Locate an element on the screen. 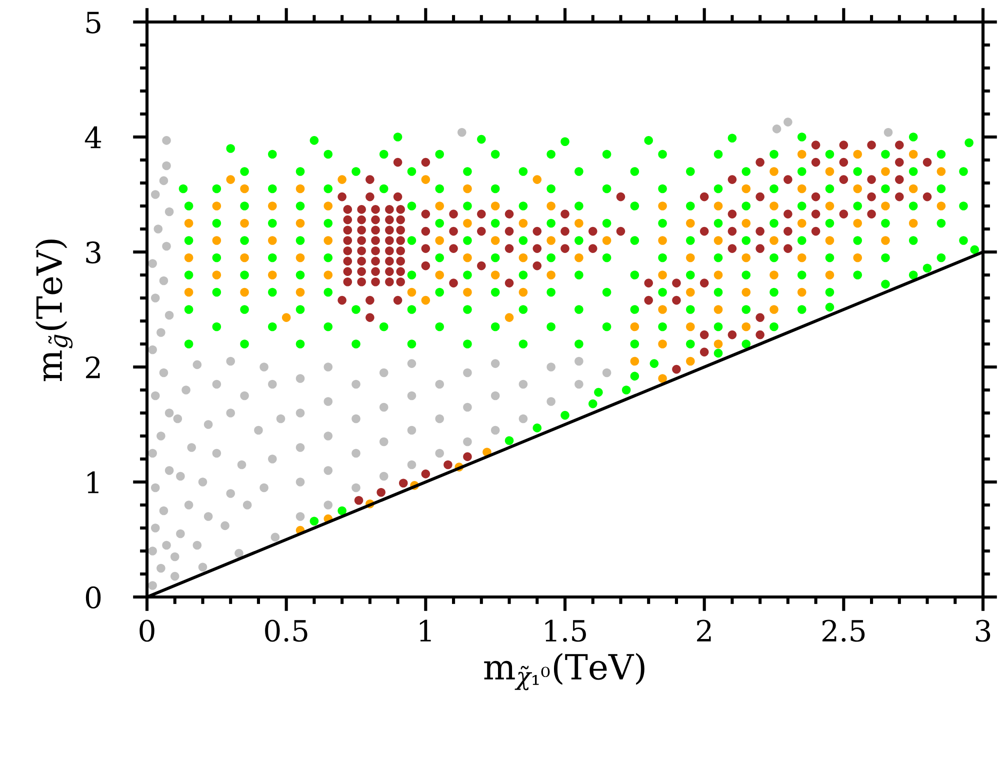 This screenshot has width=999, height=774. x-tick-label: 1.5 is located at coordinates (565, 631).